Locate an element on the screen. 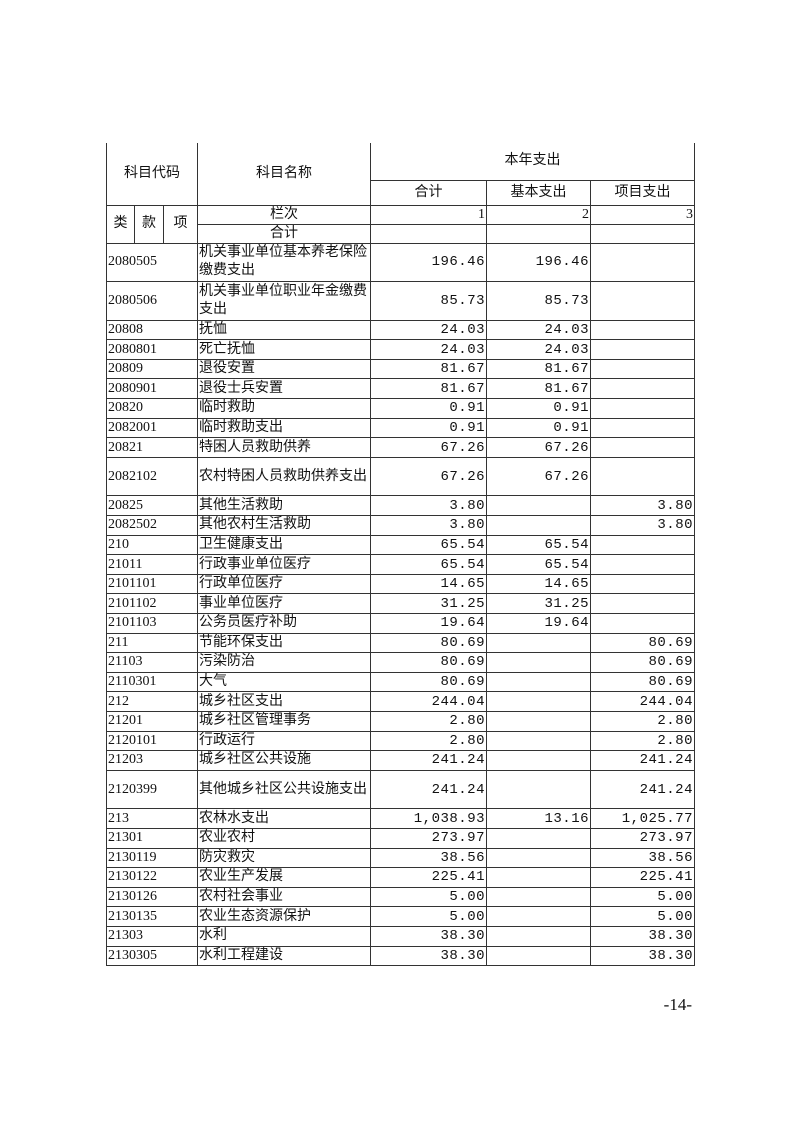 The height and width of the screenshot is (1122, 793). name-cell: 事业单位医疗 is located at coordinates (284, 603).